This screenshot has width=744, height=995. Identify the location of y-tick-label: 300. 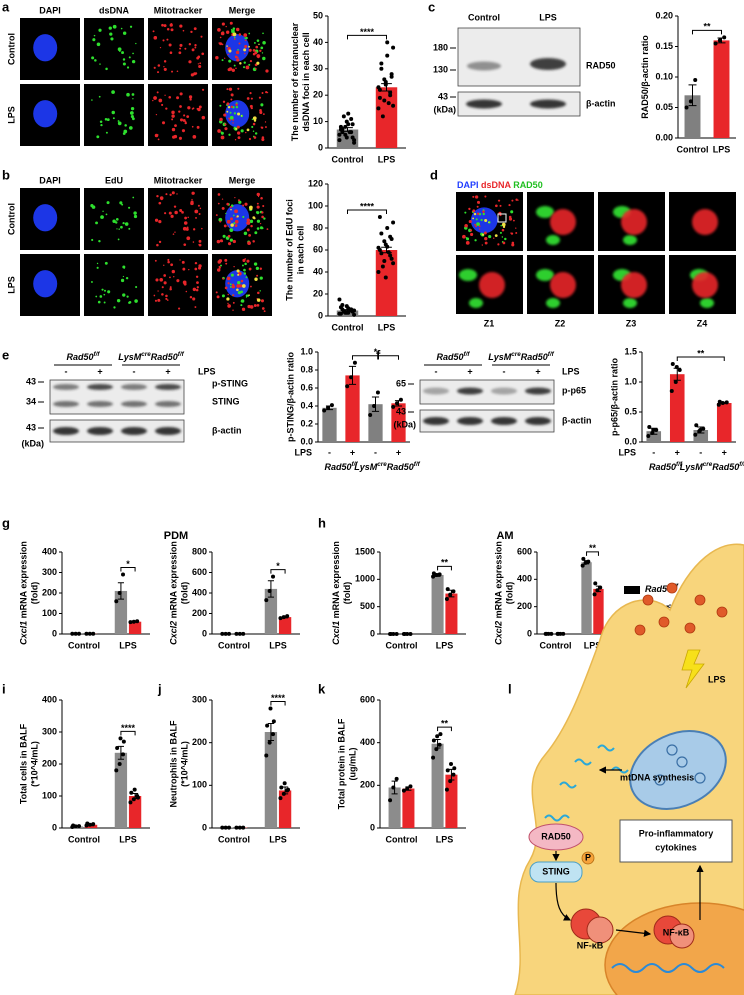
(49, 572).